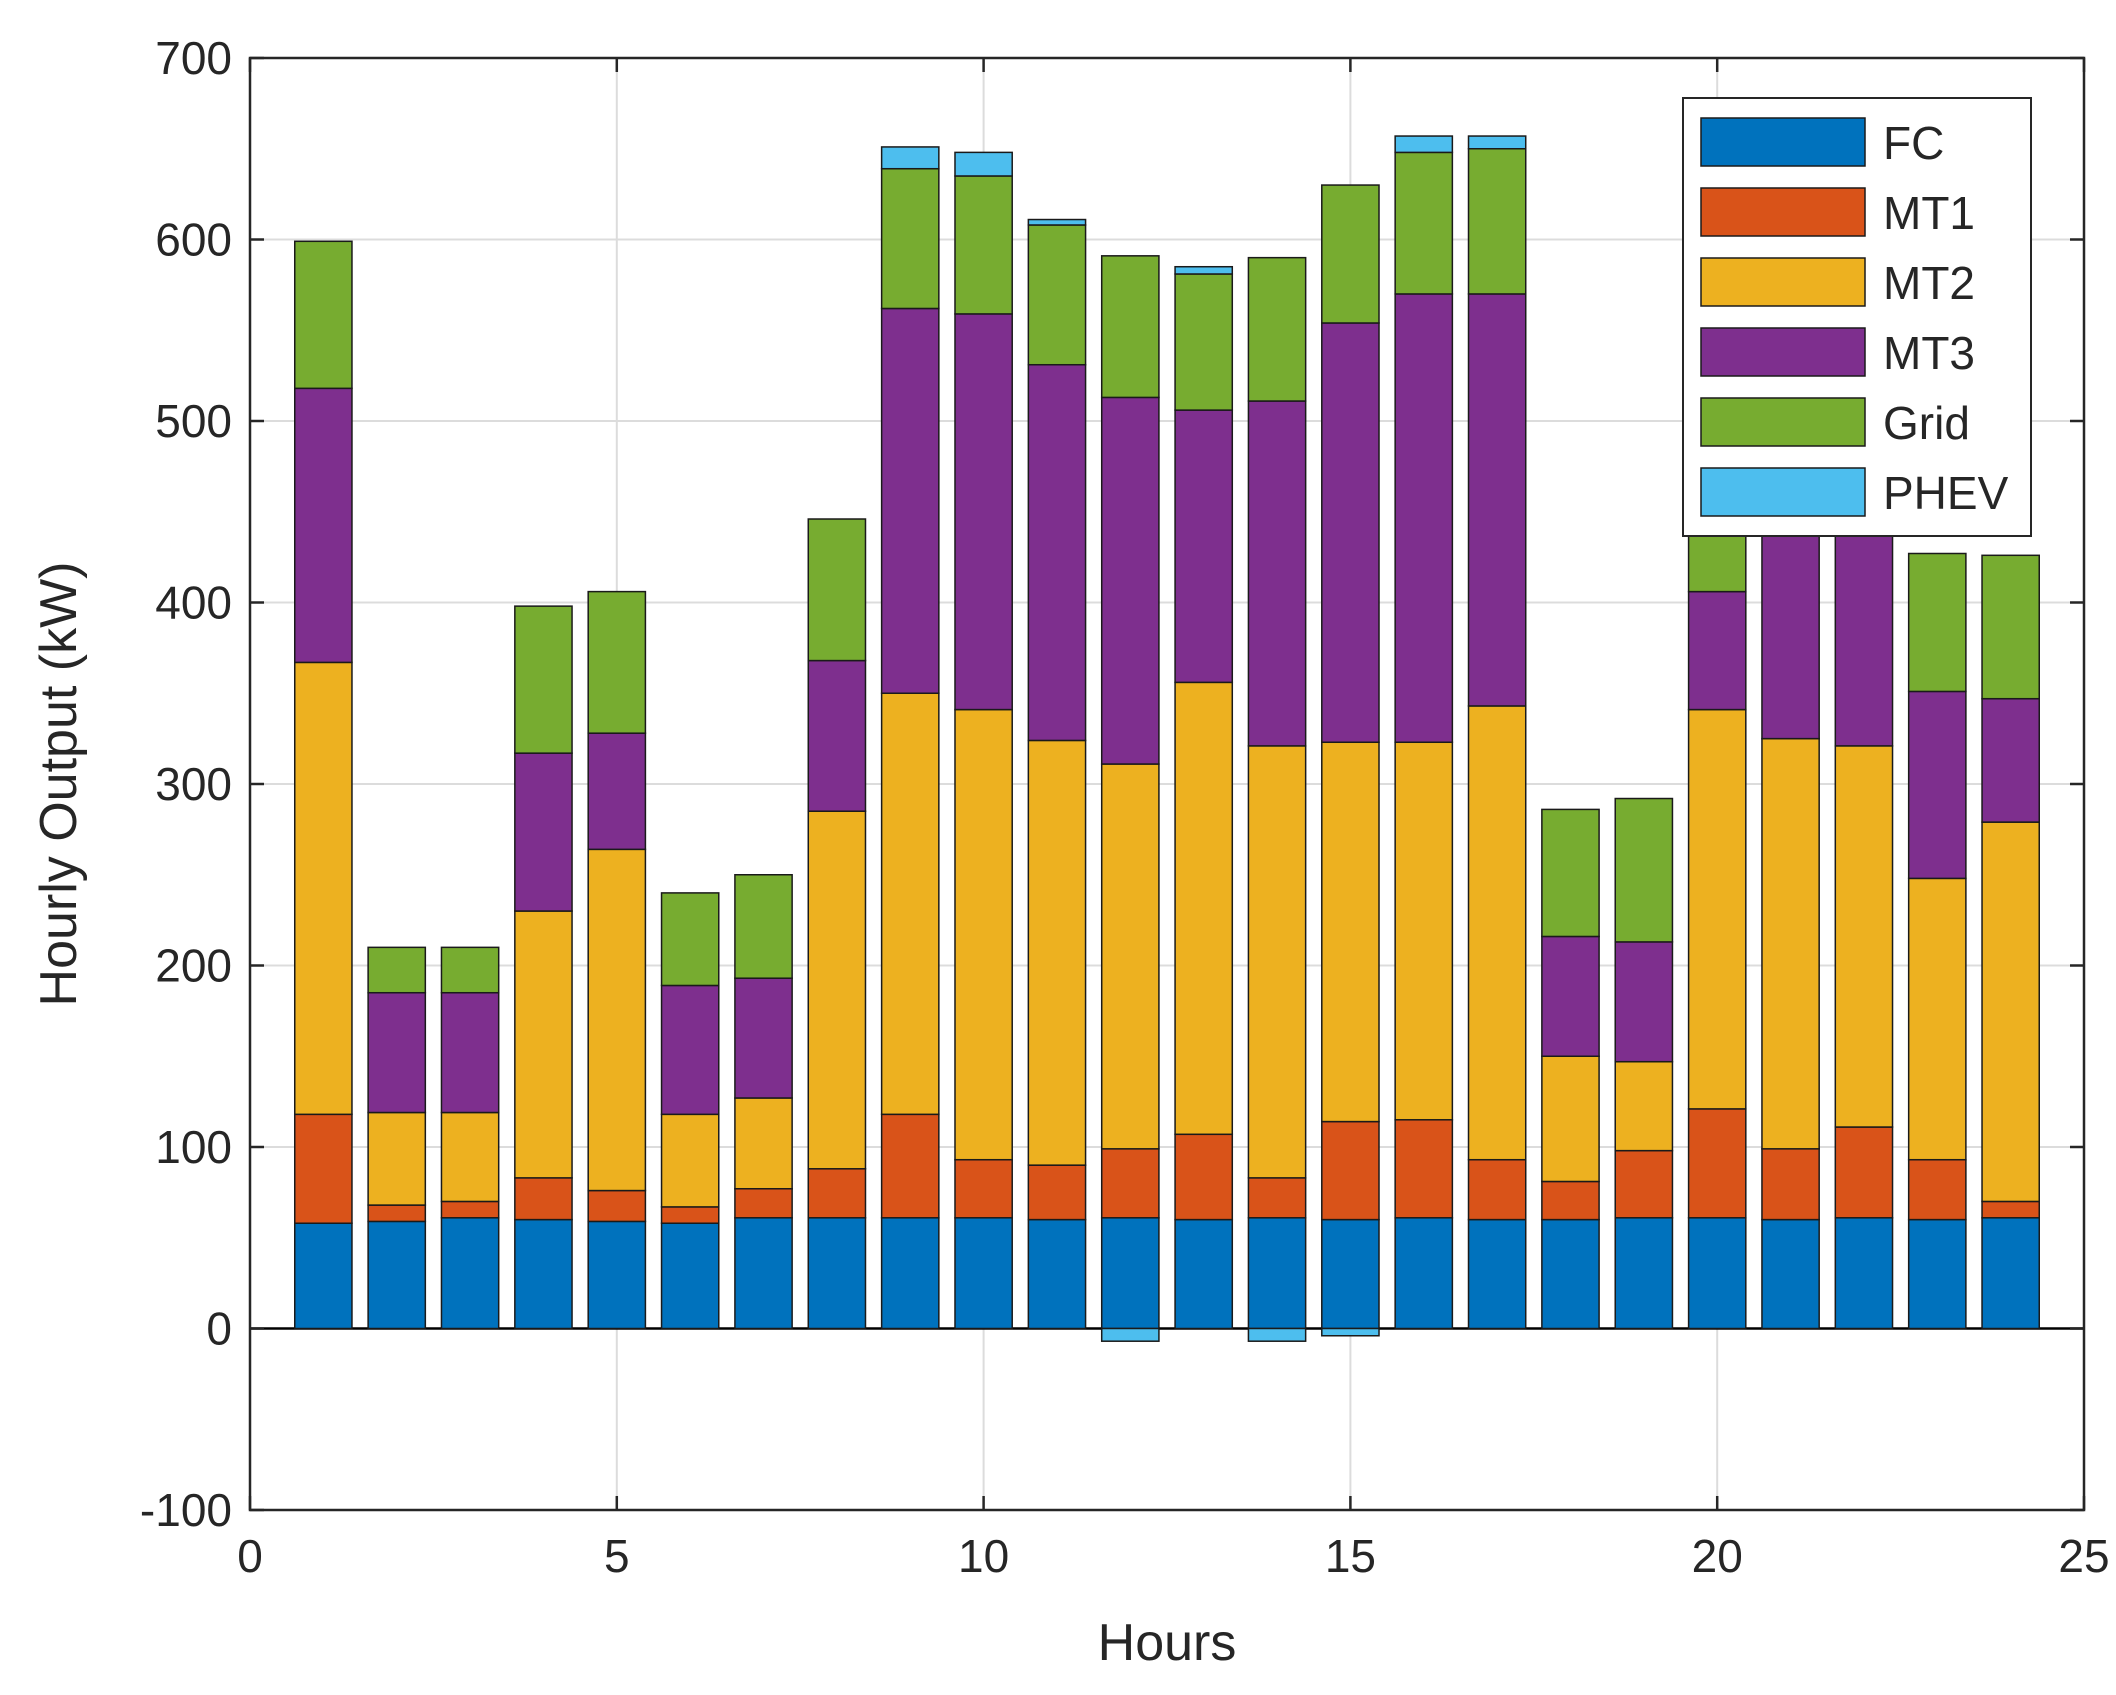 This screenshot has height=1695, width=2116. What do you see at coordinates (1929, 353) in the screenshot?
I see `legend-label-mt3: MT3` at bounding box center [1929, 353].